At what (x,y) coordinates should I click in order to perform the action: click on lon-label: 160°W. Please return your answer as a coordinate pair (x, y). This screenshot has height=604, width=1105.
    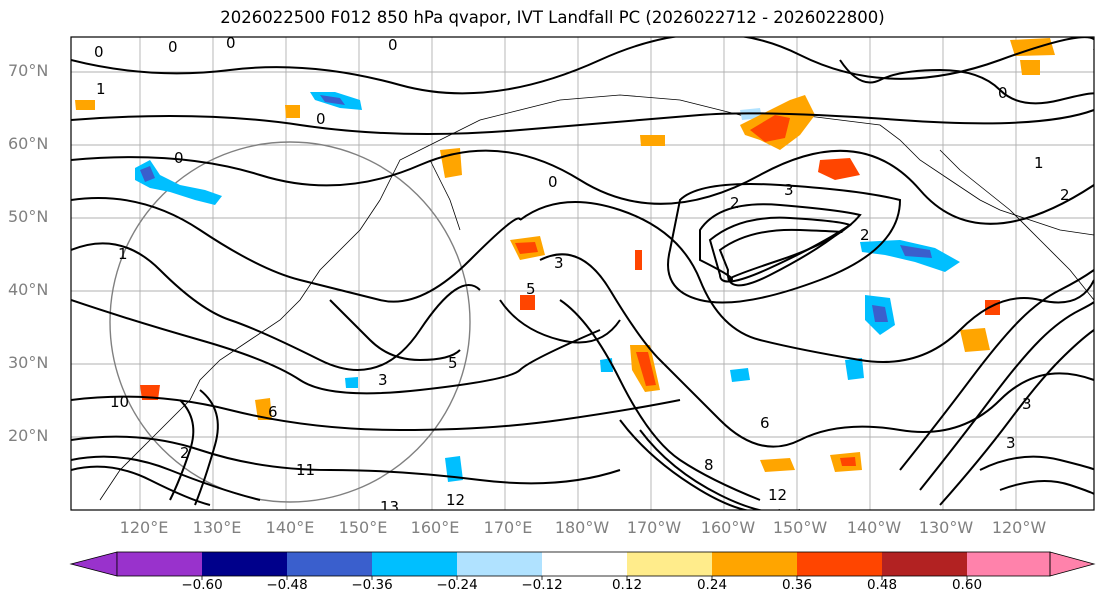
    Looking at the image, I should click on (728, 527).